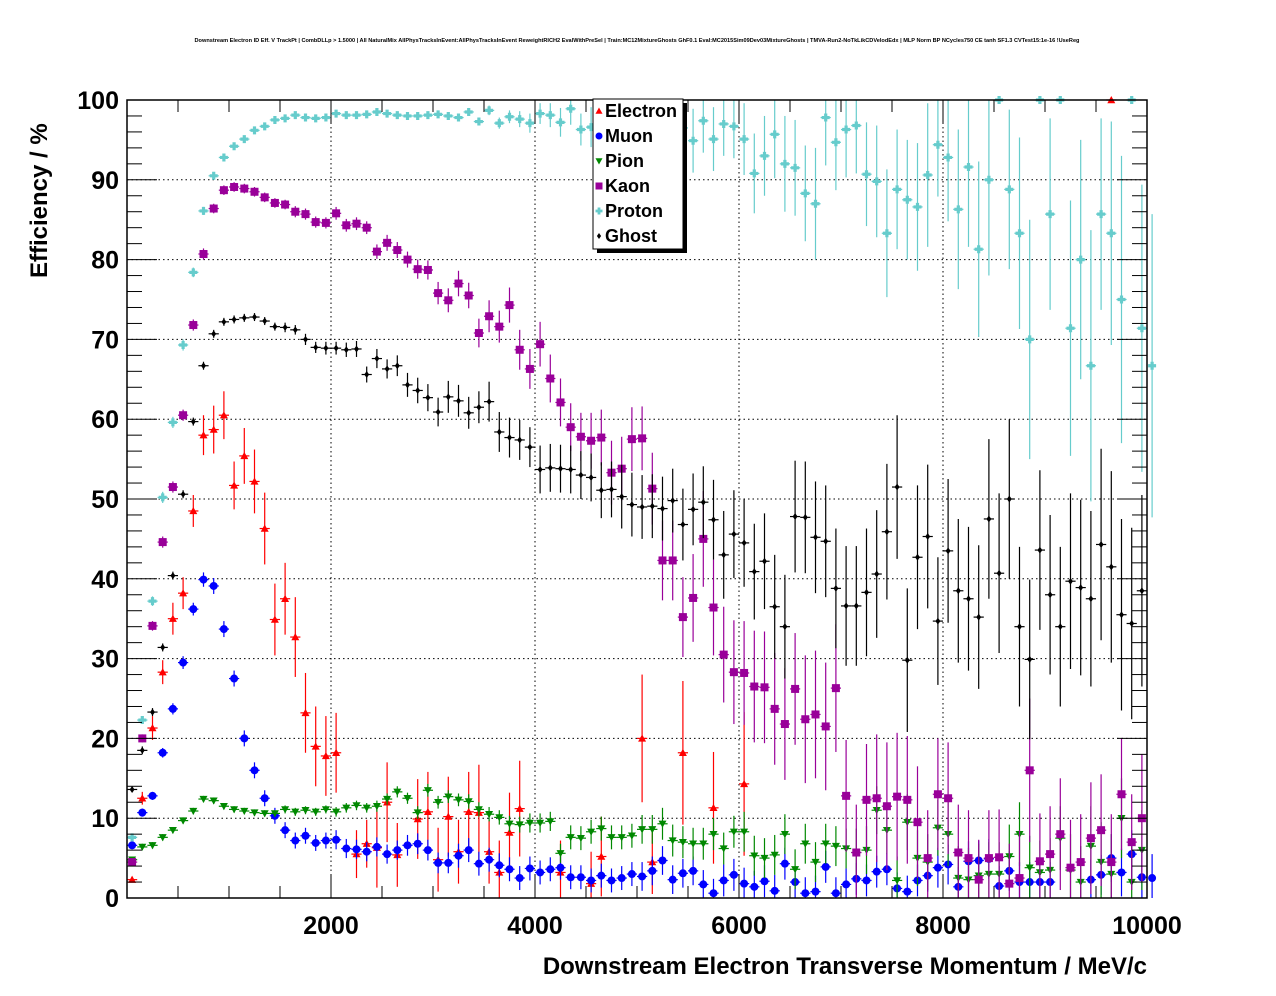 The image size is (1276, 996). Describe the element at coordinates (634, 211) in the screenshot. I see `legend-label: Proton` at that location.